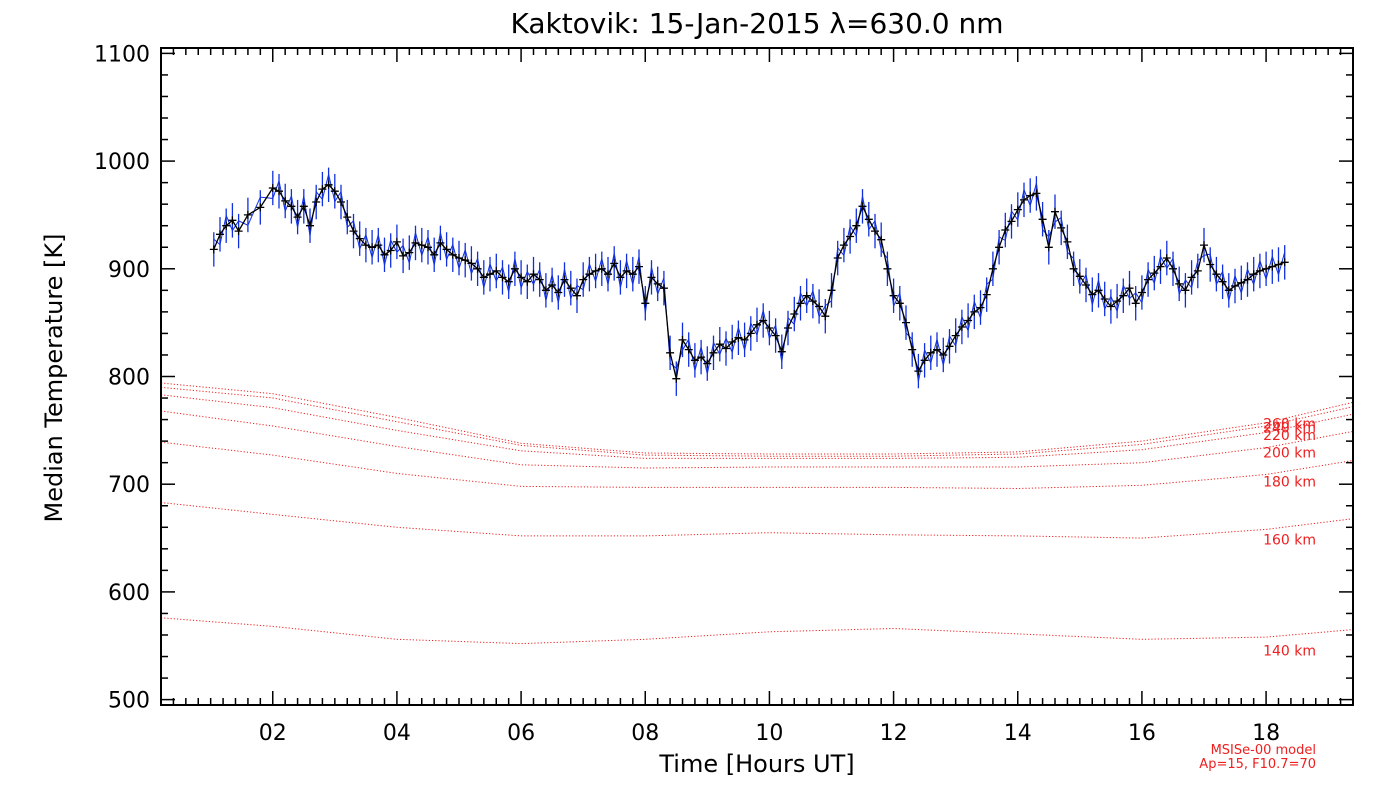 Image resolution: width=1400 pixels, height=800 pixels. I want to click on model-curve-label: 260 km, so click(1289, 424).